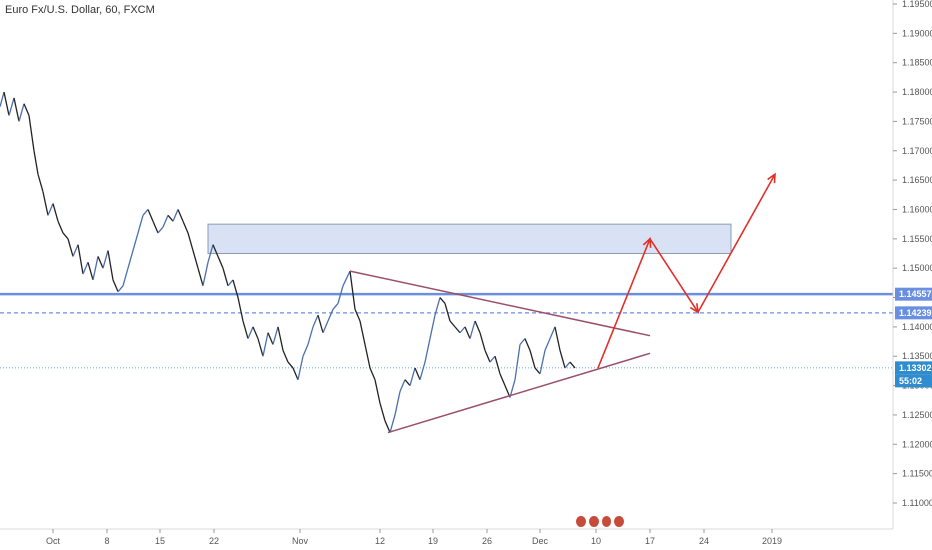  What do you see at coordinates (917, 474) in the screenshot?
I see `price-tick-label: 1.11500` at bounding box center [917, 474].